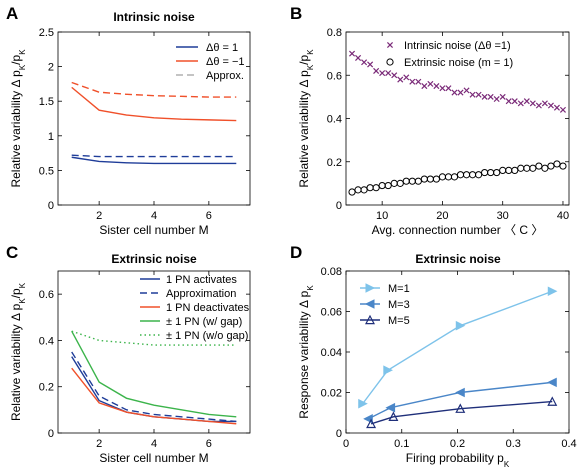 Image resolution: width=578 pixels, height=474 pixels. What do you see at coordinates (568, 444) in the screenshot?
I see `x-tick-label: 0.4` at bounding box center [568, 444].